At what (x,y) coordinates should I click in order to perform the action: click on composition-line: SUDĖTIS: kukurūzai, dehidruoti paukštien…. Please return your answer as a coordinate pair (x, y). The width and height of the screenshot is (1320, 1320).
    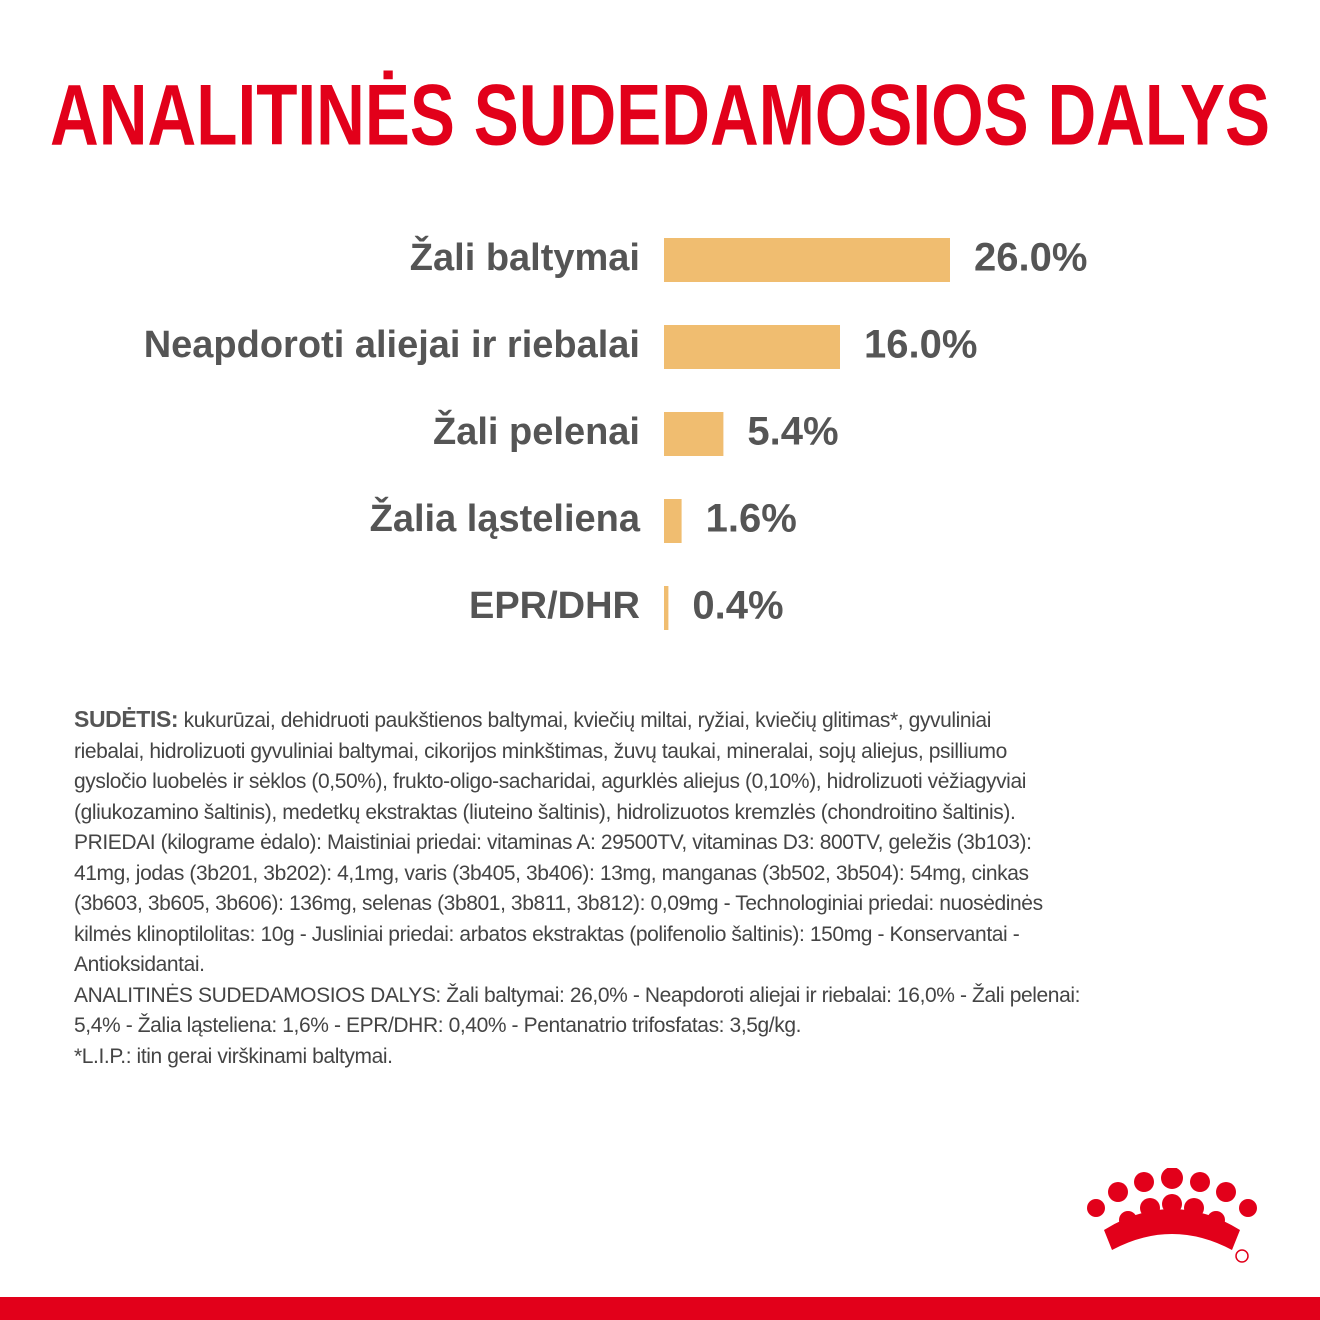
    Looking at the image, I should click on (674, 720).